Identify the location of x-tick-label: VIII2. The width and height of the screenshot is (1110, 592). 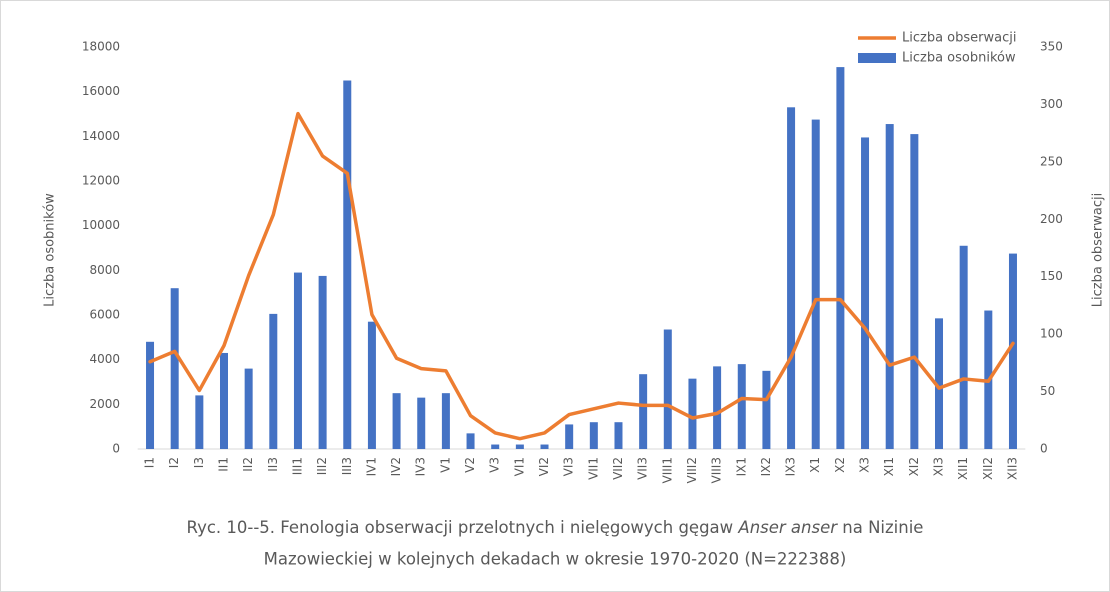
(692, 470).